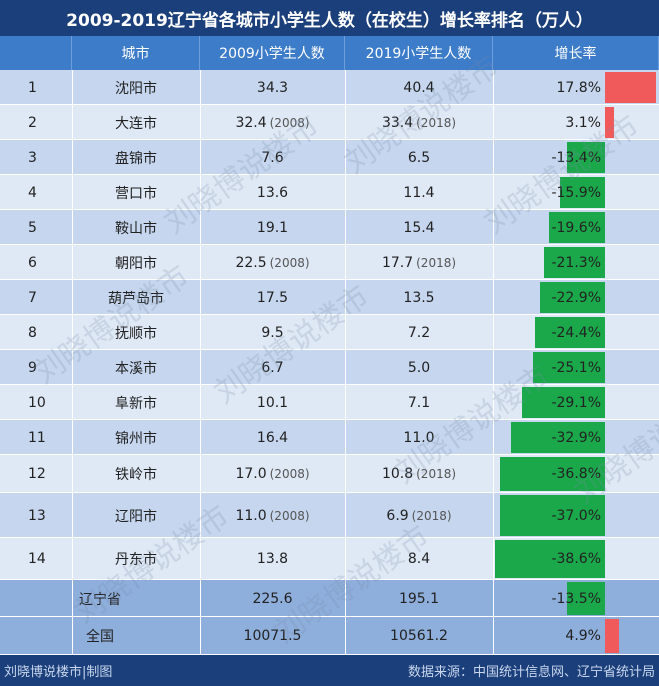  Describe the element at coordinates (397, 515) in the screenshot. I see `value: 6.9` at that location.